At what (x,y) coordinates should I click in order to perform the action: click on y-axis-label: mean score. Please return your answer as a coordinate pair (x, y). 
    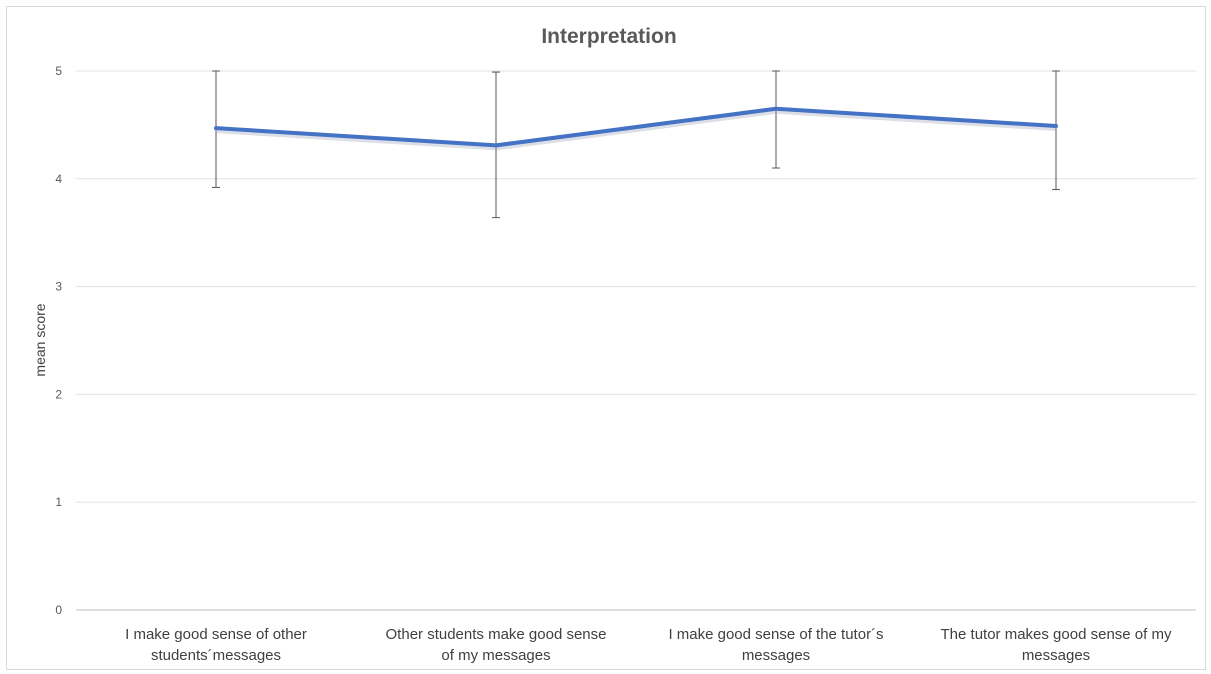
    Looking at the image, I should click on (40, 339).